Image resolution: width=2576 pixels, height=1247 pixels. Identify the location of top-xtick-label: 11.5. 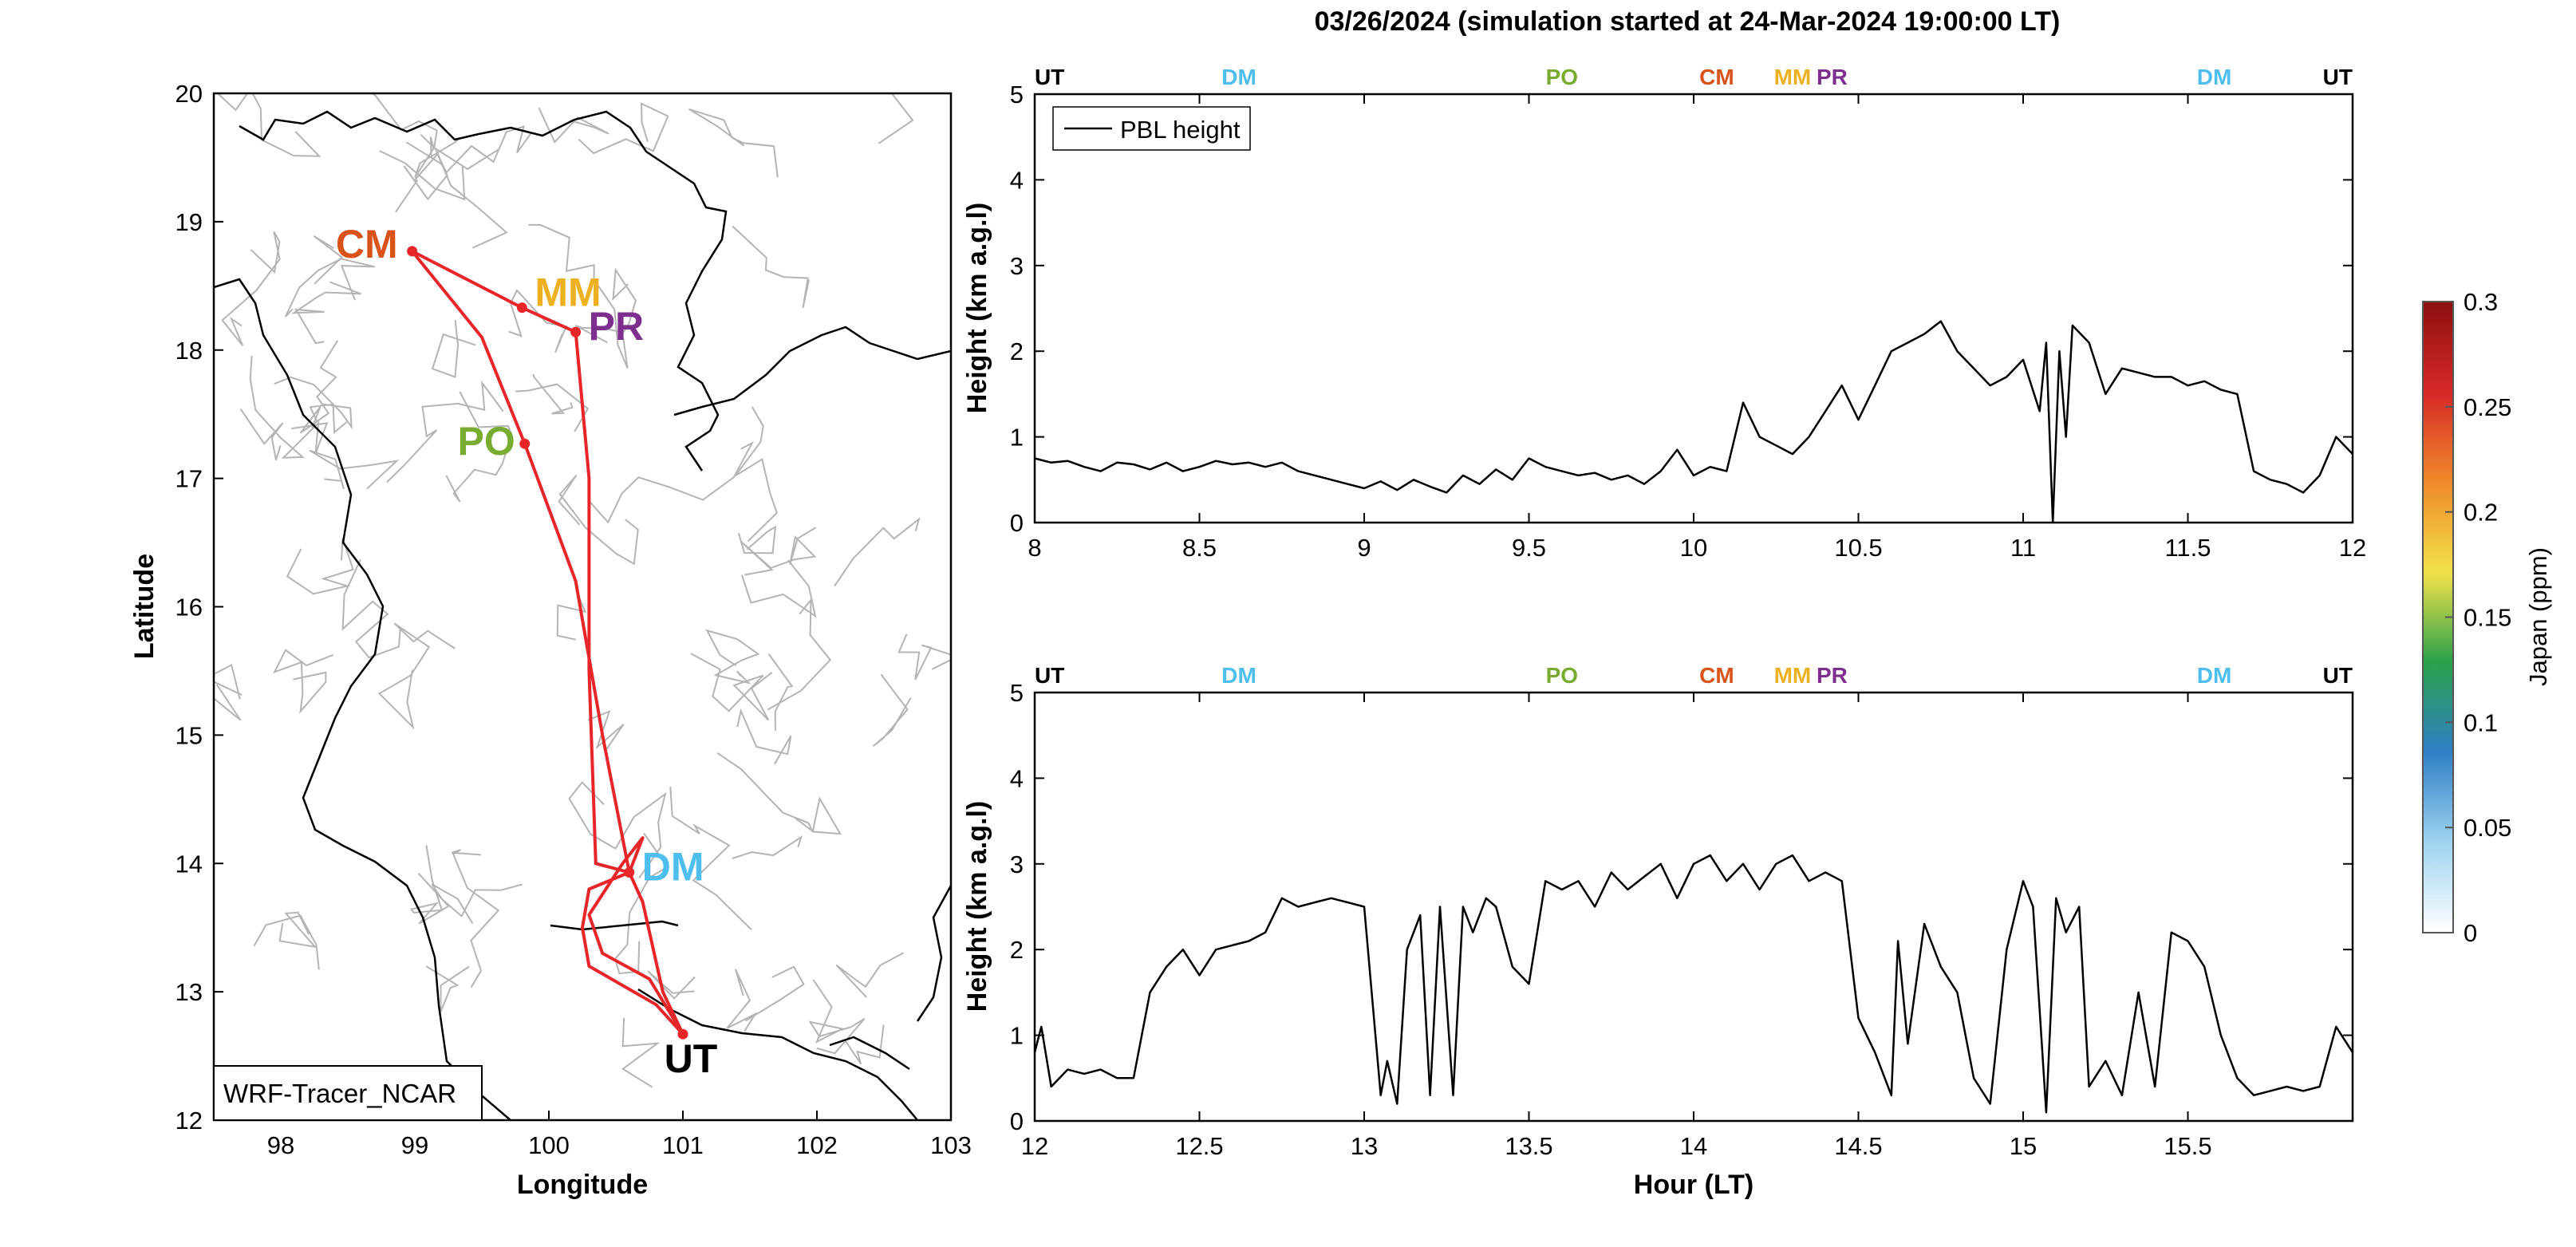
(2188, 548).